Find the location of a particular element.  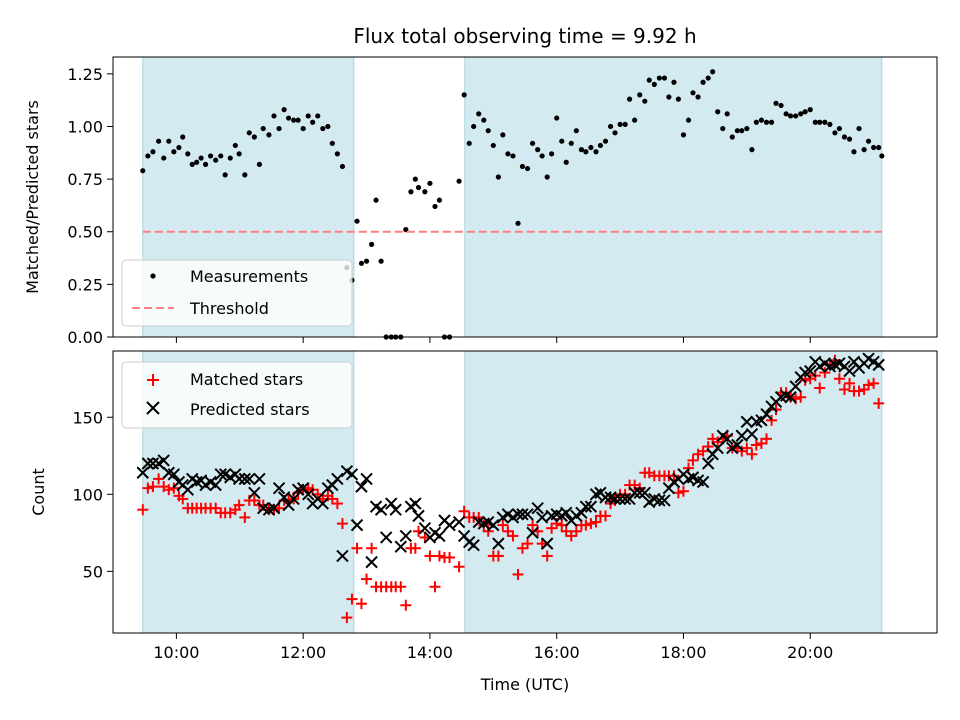

top-y-tick-label: 0.25 is located at coordinates (85, 284).